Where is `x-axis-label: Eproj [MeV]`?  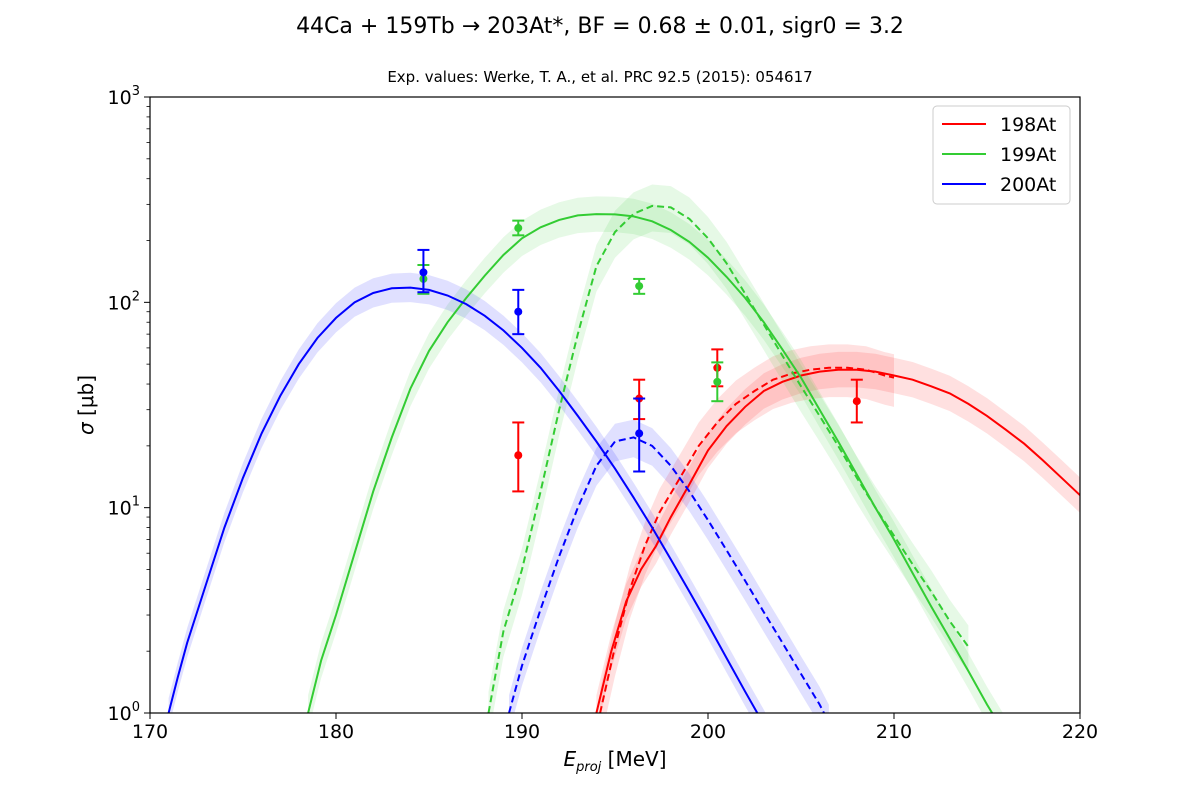 x-axis-label: Eproj [MeV] is located at coordinates (614, 761).